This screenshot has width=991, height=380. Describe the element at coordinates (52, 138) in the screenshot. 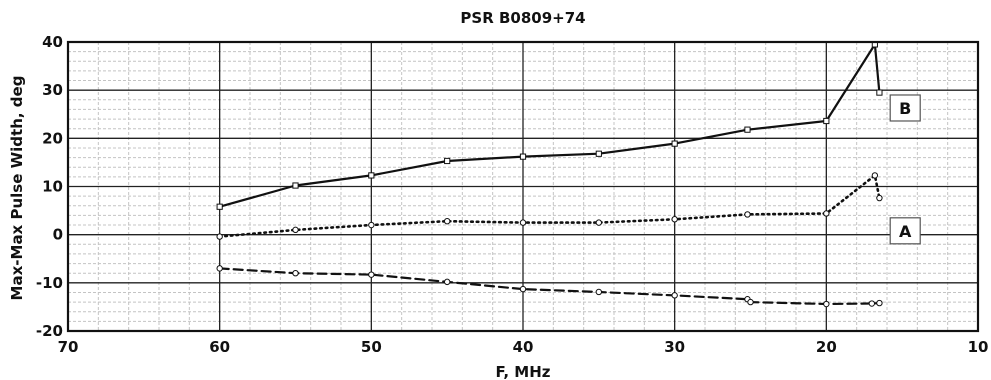

I see `y-tick-label: 20` at that location.